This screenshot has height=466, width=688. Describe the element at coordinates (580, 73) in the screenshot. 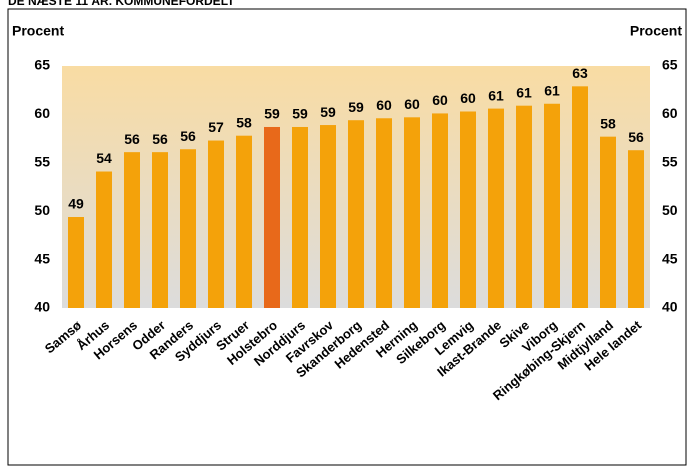

I see `value-label: 63` at that location.